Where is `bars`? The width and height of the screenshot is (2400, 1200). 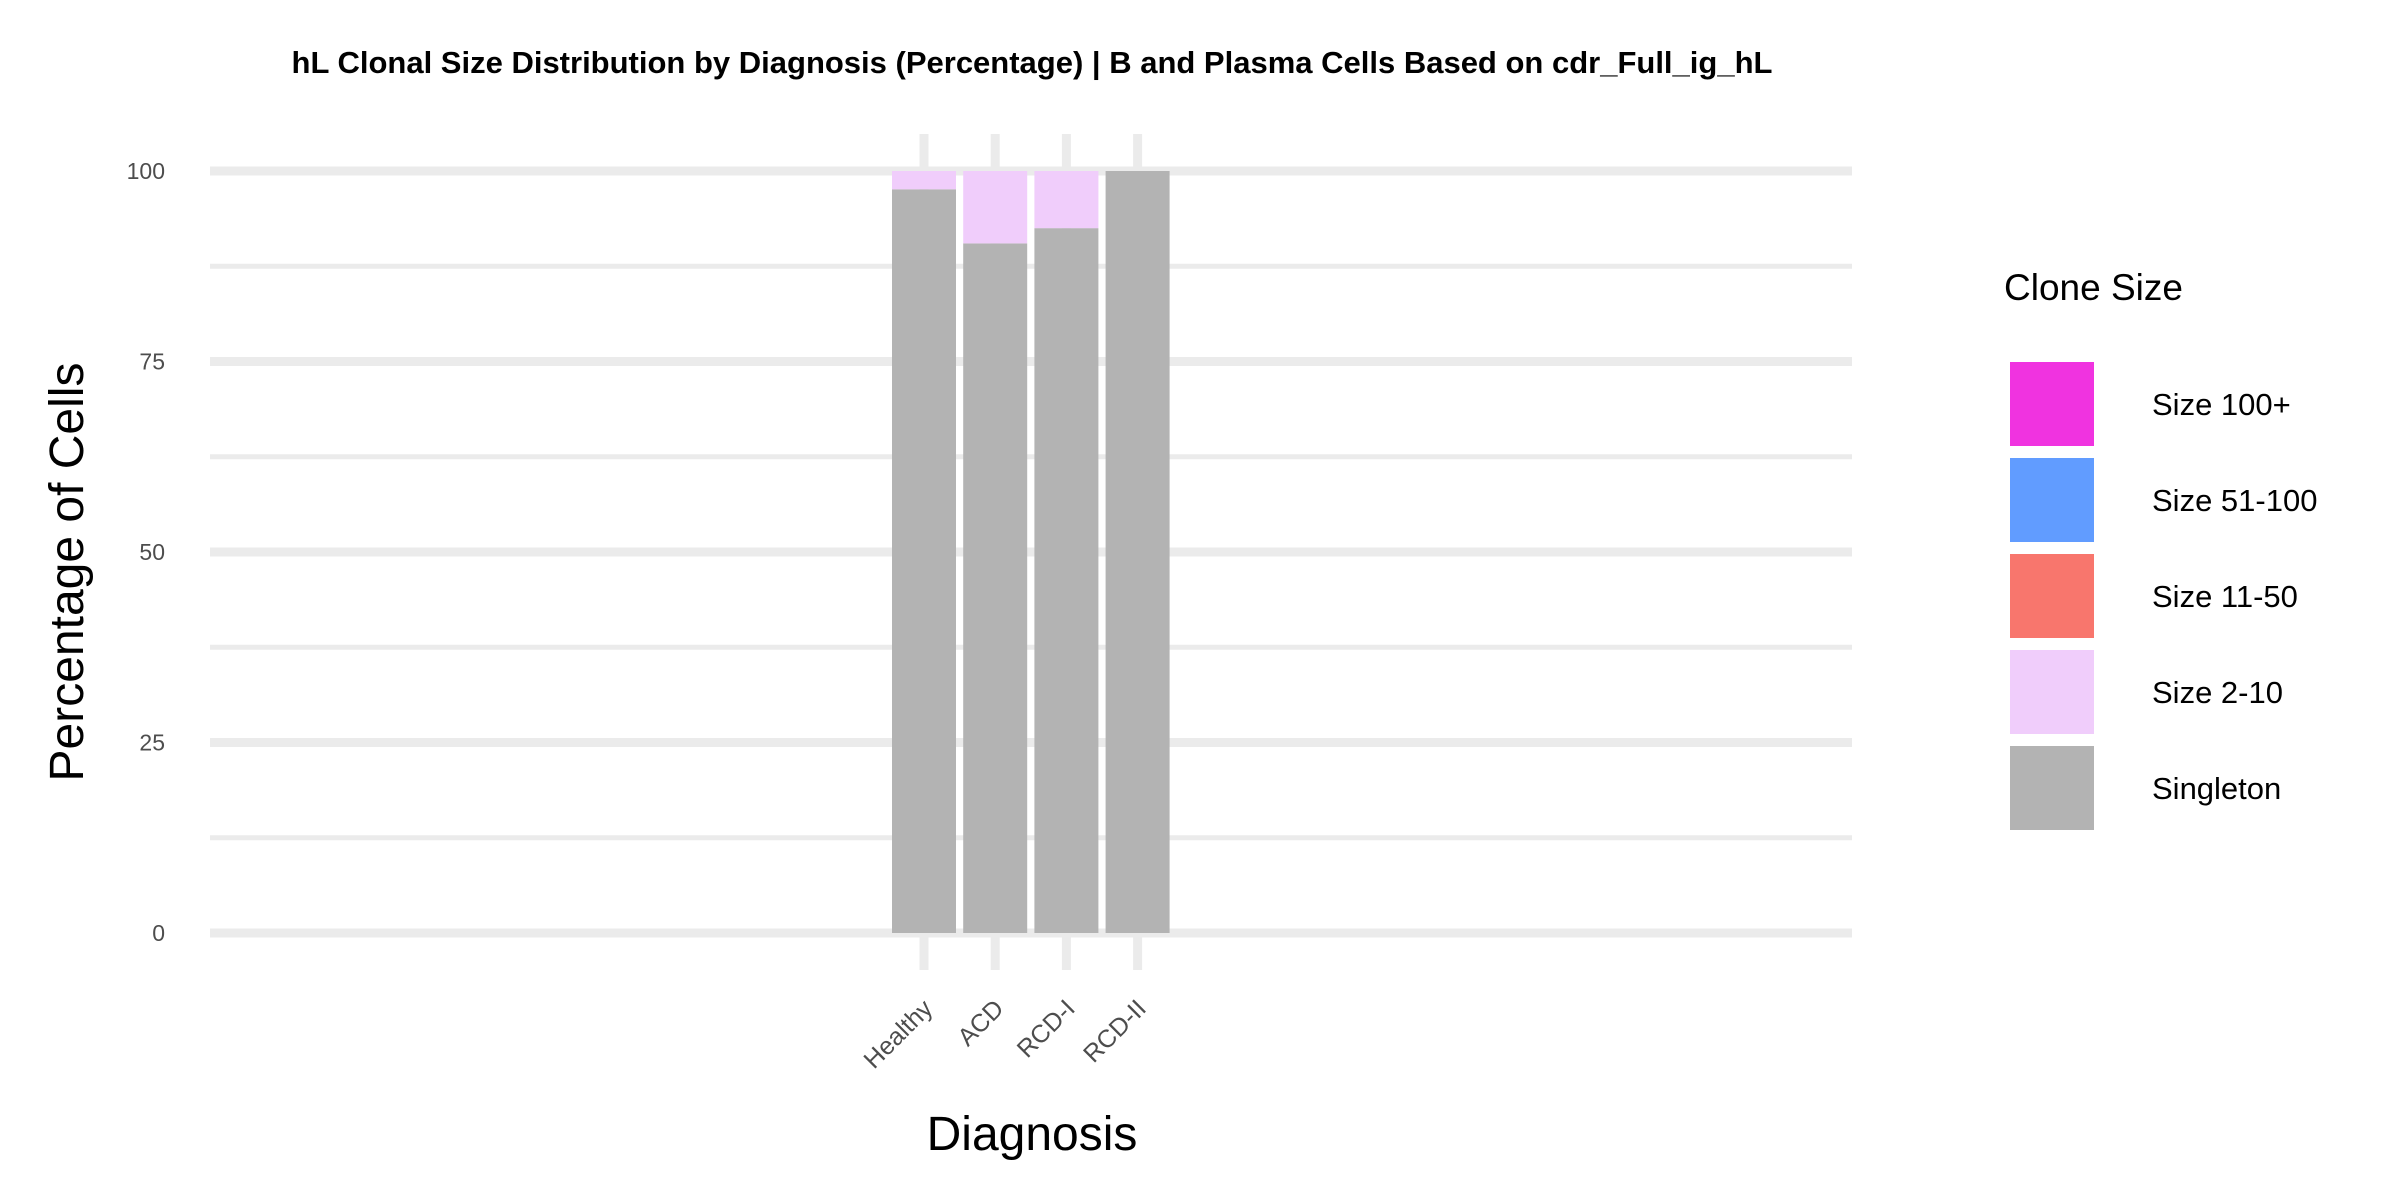
bars is located at coordinates (1031, 552).